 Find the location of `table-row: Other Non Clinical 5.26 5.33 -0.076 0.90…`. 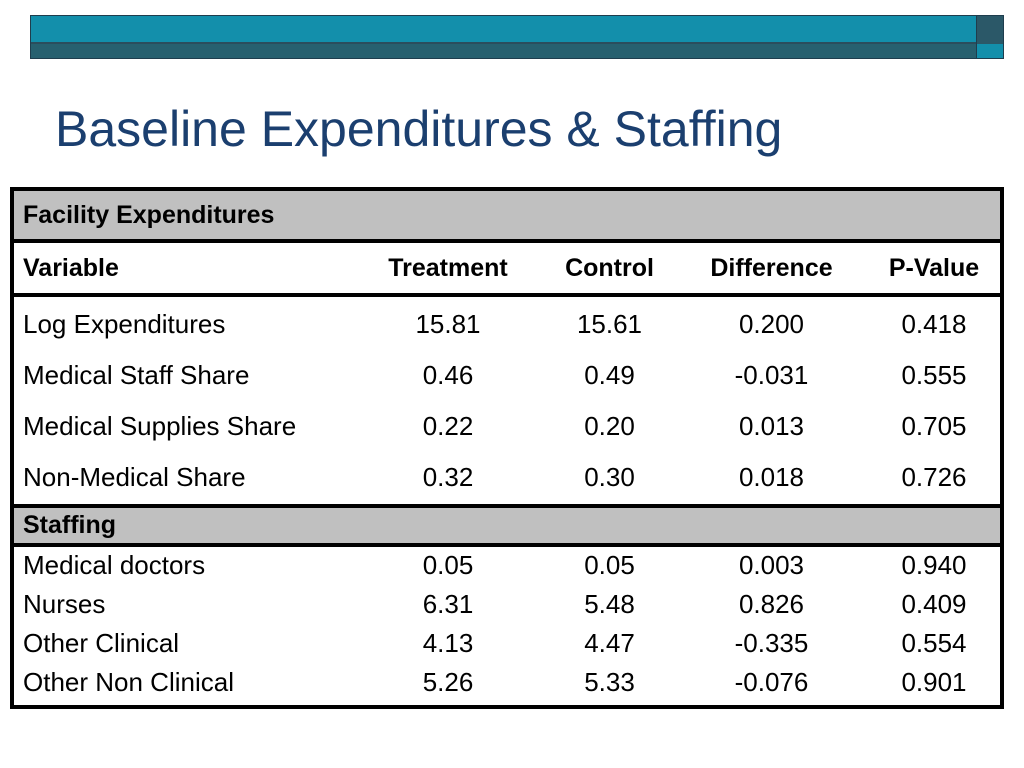

table-row: Other Non Clinical 5.26 5.33 -0.076 0.90… is located at coordinates (507, 682).